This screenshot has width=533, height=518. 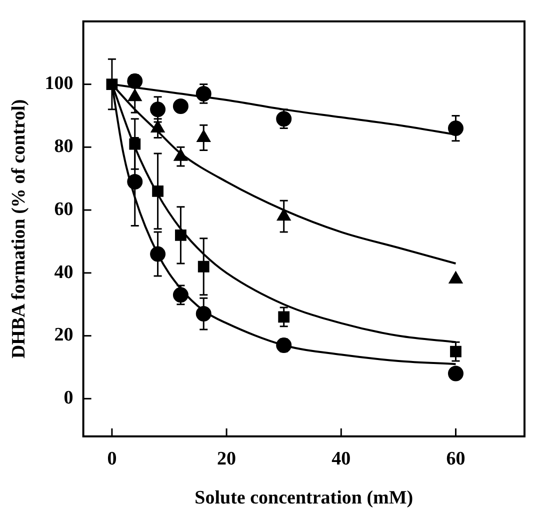 I want to click on y-tick-label: 40, so click(x=64, y=272).